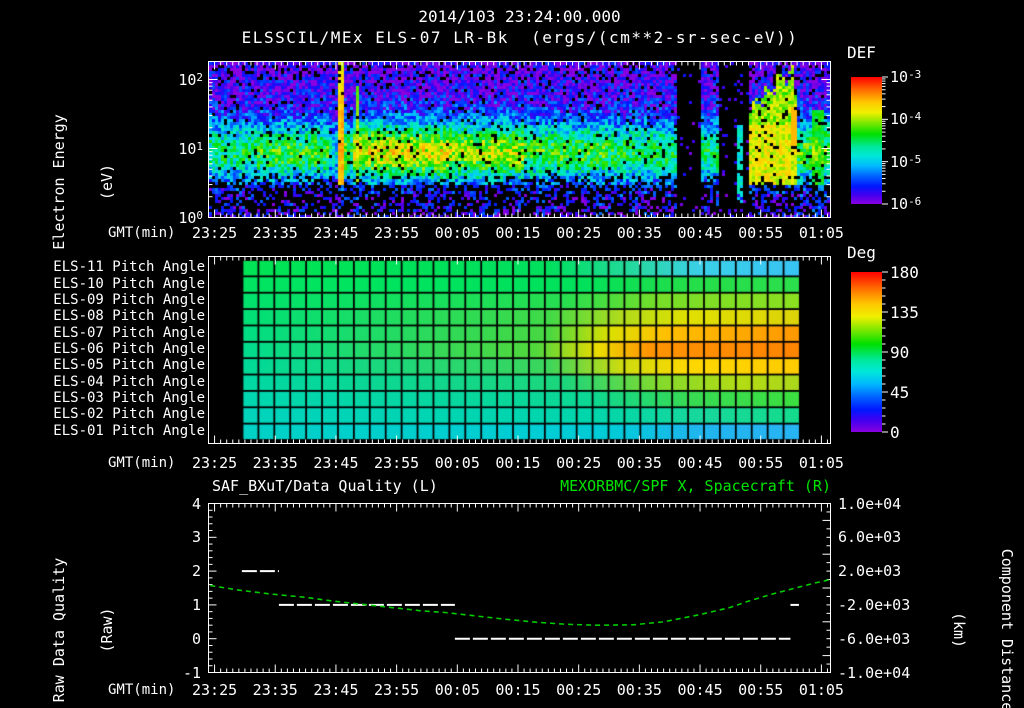 The height and width of the screenshot is (708, 1024). What do you see at coordinates (904, 272) in the screenshot?
I see `deg-tick-label: 180` at bounding box center [904, 272].